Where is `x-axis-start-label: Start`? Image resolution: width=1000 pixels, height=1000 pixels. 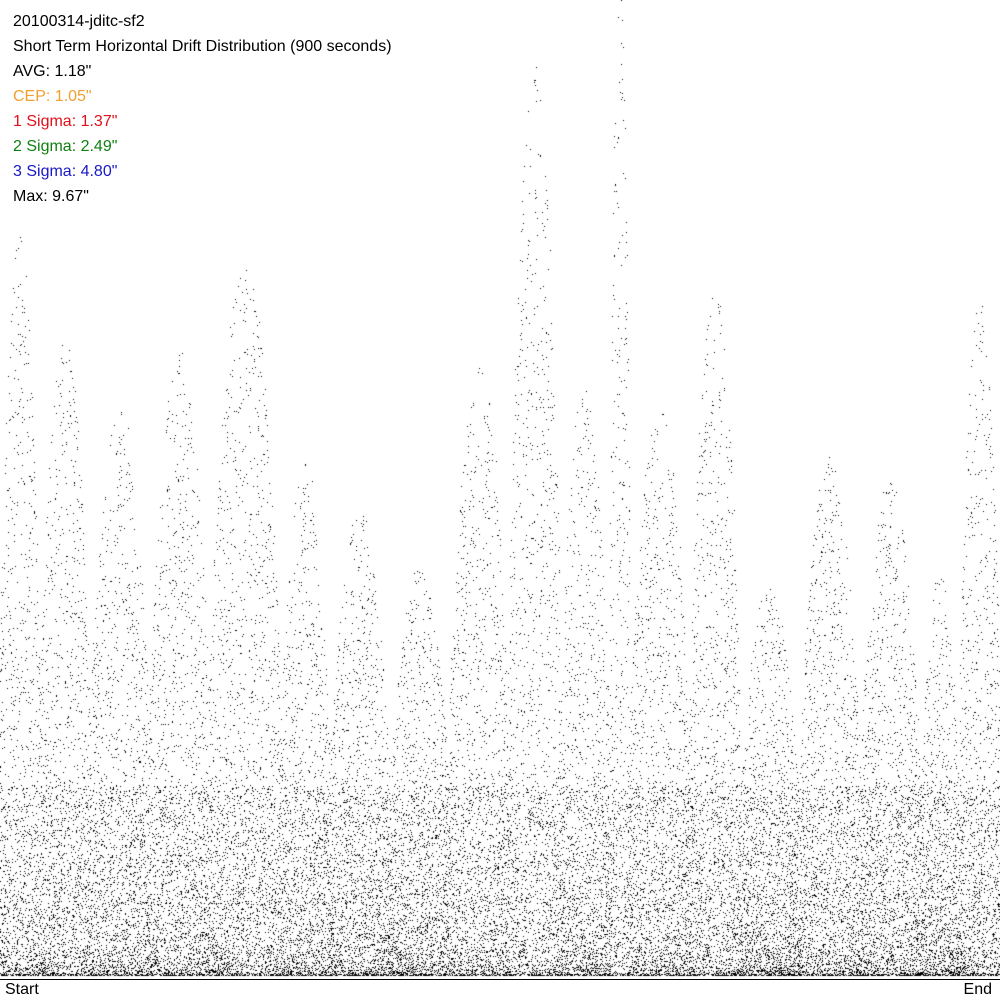
x-axis-start-label: Start is located at coordinates (22, 989).